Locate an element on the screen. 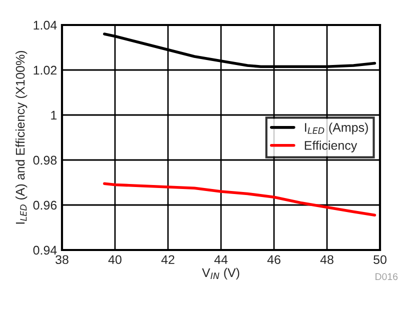  y-tick-label: 0.96 is located at coordinates (45, 205).